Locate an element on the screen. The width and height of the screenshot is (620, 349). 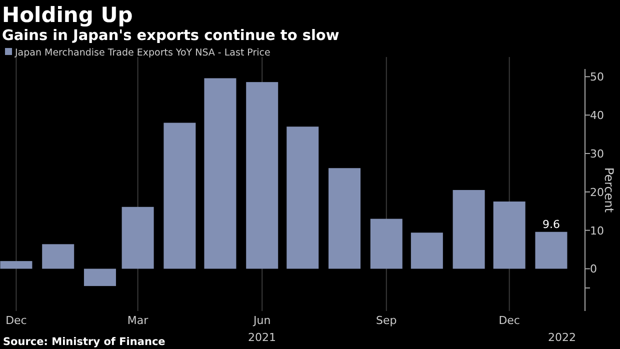
x-tick-label: Sep is located at coordinates (386, 320).